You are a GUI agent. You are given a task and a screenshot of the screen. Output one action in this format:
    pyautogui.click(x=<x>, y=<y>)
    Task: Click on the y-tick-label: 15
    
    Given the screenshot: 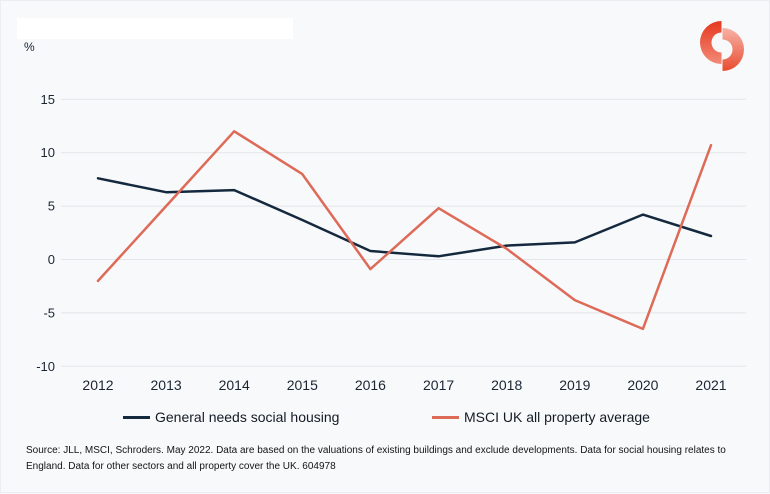 What is the action you would take?
    pyautogui.click(x=48, y=99)
    